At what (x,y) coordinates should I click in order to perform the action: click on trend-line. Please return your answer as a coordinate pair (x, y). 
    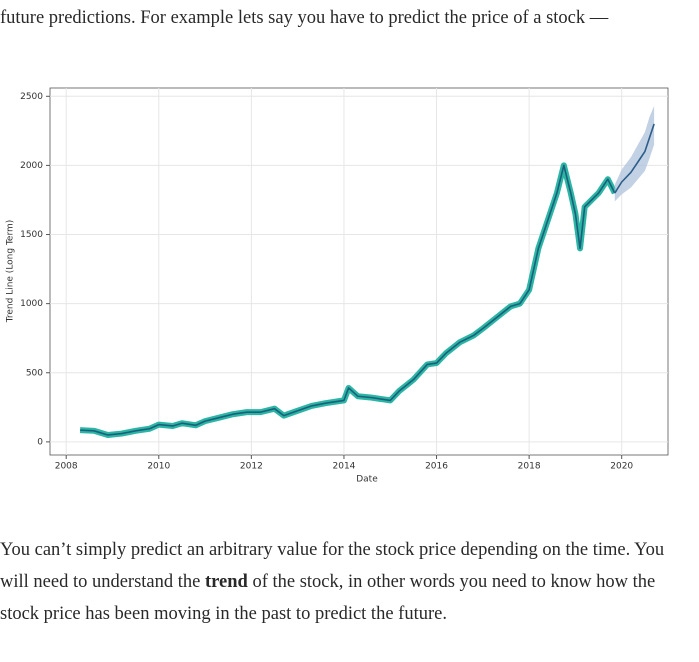
    Looking at the image, I should click on (634, 158).